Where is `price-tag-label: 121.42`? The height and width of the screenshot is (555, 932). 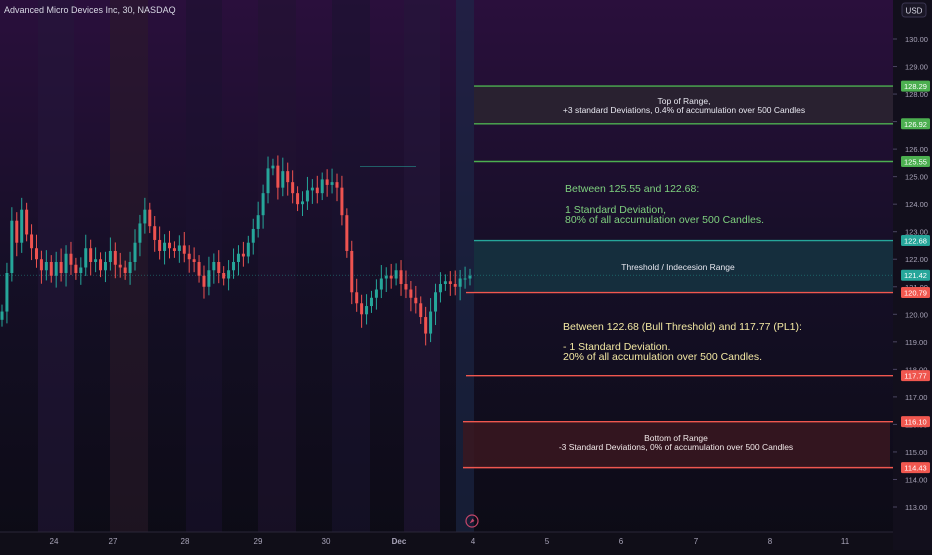 price-tag-label: 121.42 is located at coordinates (915, 275).